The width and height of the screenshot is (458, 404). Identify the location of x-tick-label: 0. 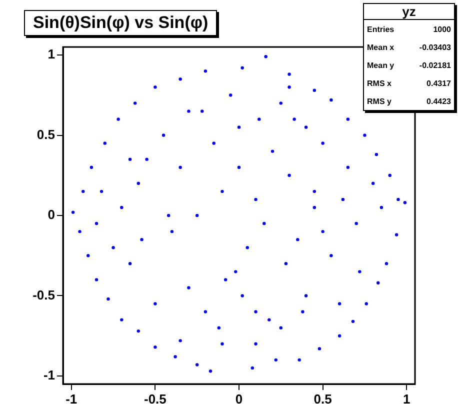
(239, 397).